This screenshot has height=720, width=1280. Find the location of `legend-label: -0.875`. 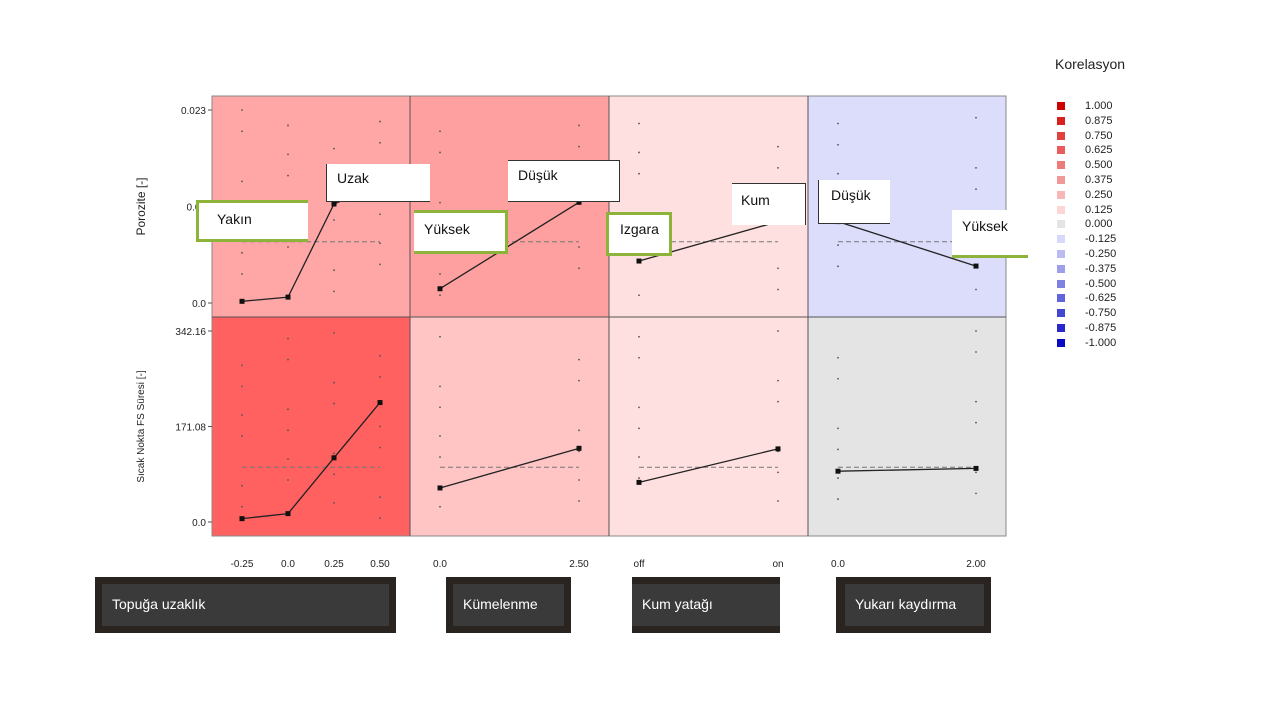

legend-label: -0.875 is located at coordinates (1101, 328).